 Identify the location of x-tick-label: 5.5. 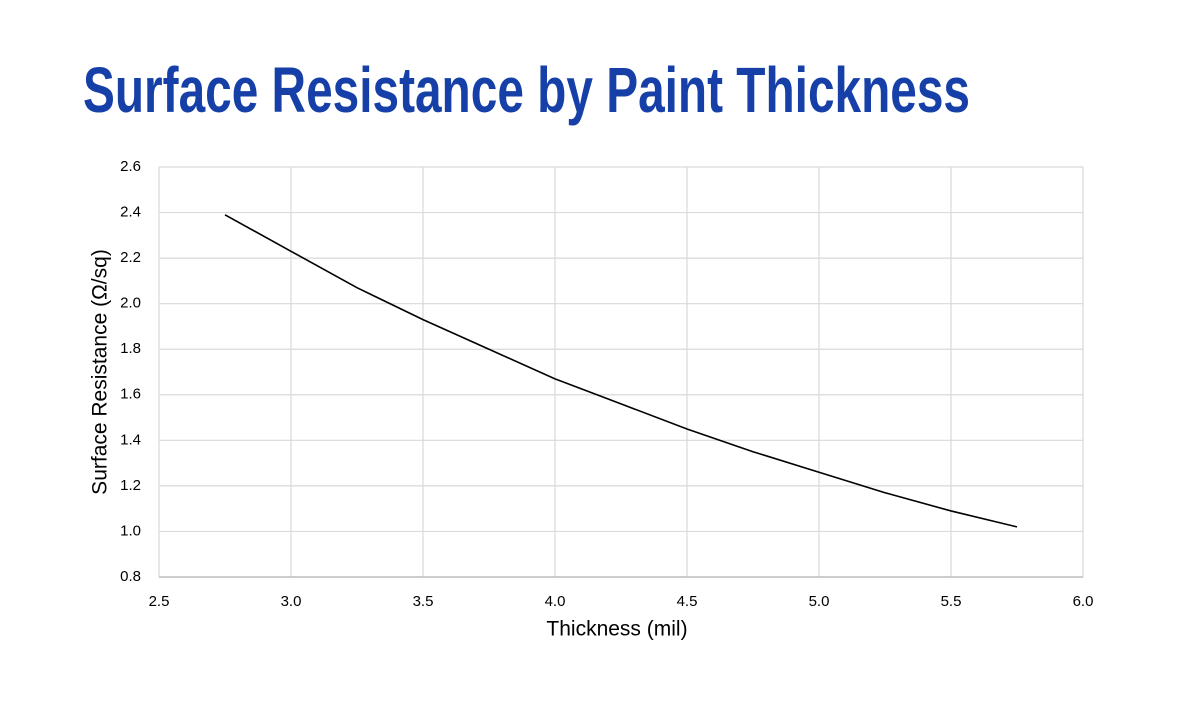
(951, 601).